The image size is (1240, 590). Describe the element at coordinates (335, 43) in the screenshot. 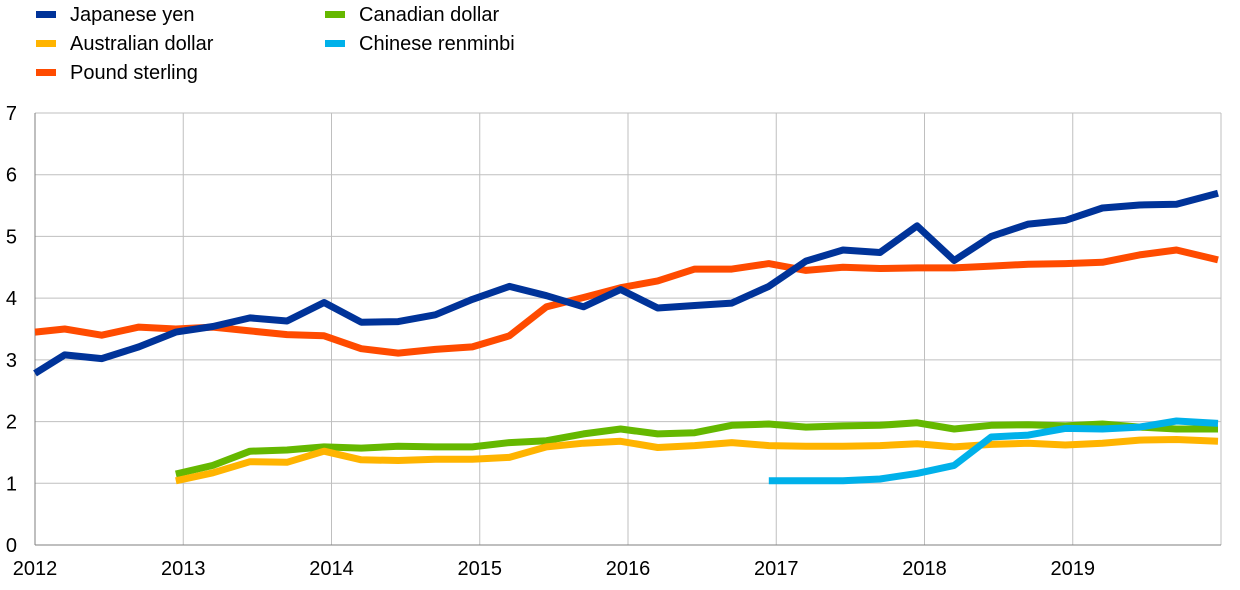

I see `legend-swatch-chinese-renminbi` at that location.